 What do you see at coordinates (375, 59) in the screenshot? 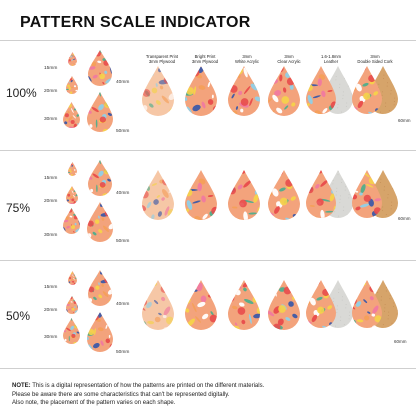
I see `column-header: 3mm Double Sided Cork` at bounding box center [375, 59].